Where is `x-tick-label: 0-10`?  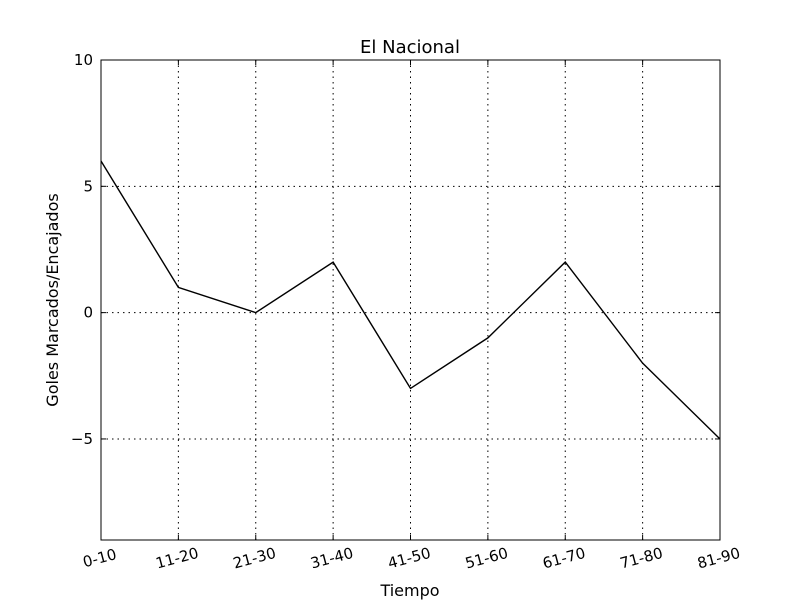 x-tick-label: 0-10 is located at coordinates (100, 558).